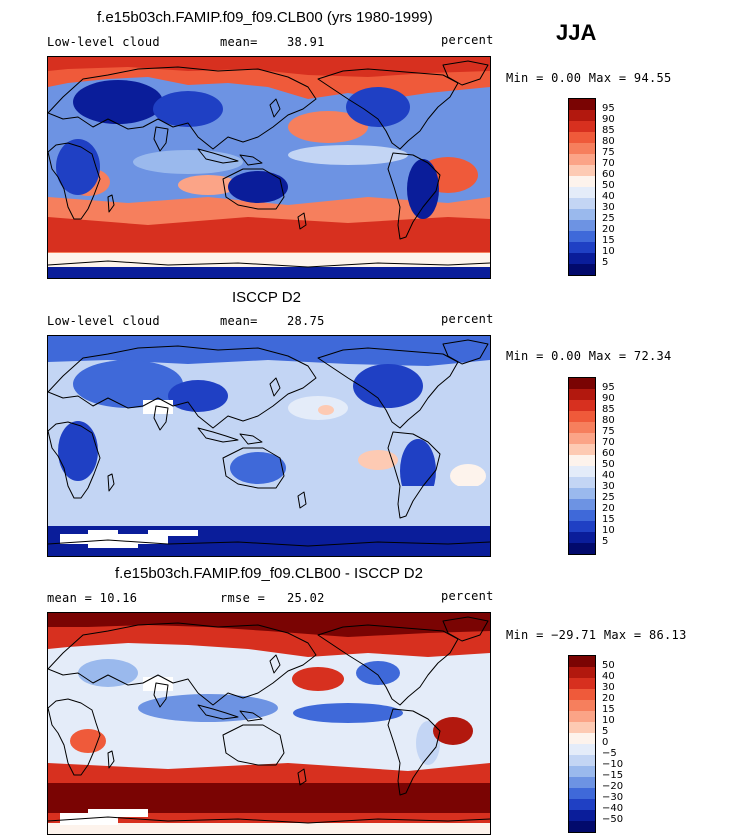  Describe the element at coordinates (576, 32) in the screenshot. I see `season-label: JJA` at that location.